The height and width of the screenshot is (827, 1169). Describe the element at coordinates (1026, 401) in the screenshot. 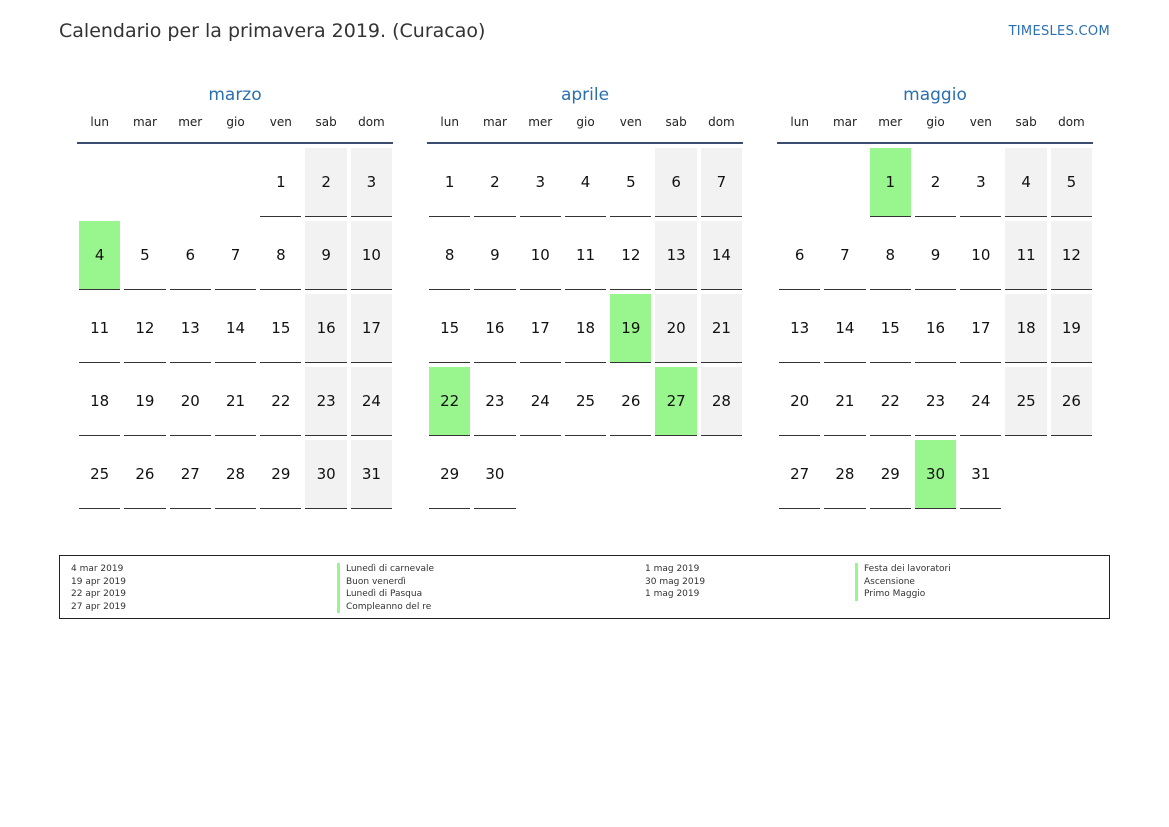

I see `weekend-day-cell: 25` at that location.